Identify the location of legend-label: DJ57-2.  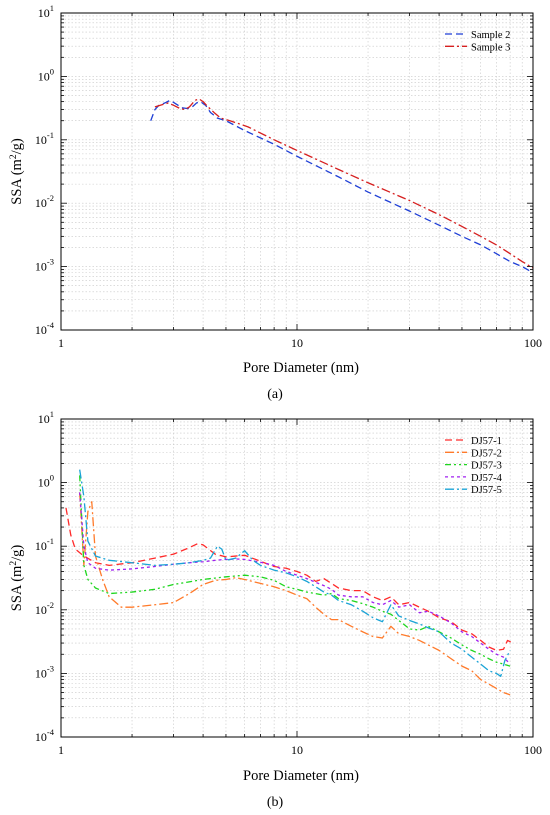
(486, 453).